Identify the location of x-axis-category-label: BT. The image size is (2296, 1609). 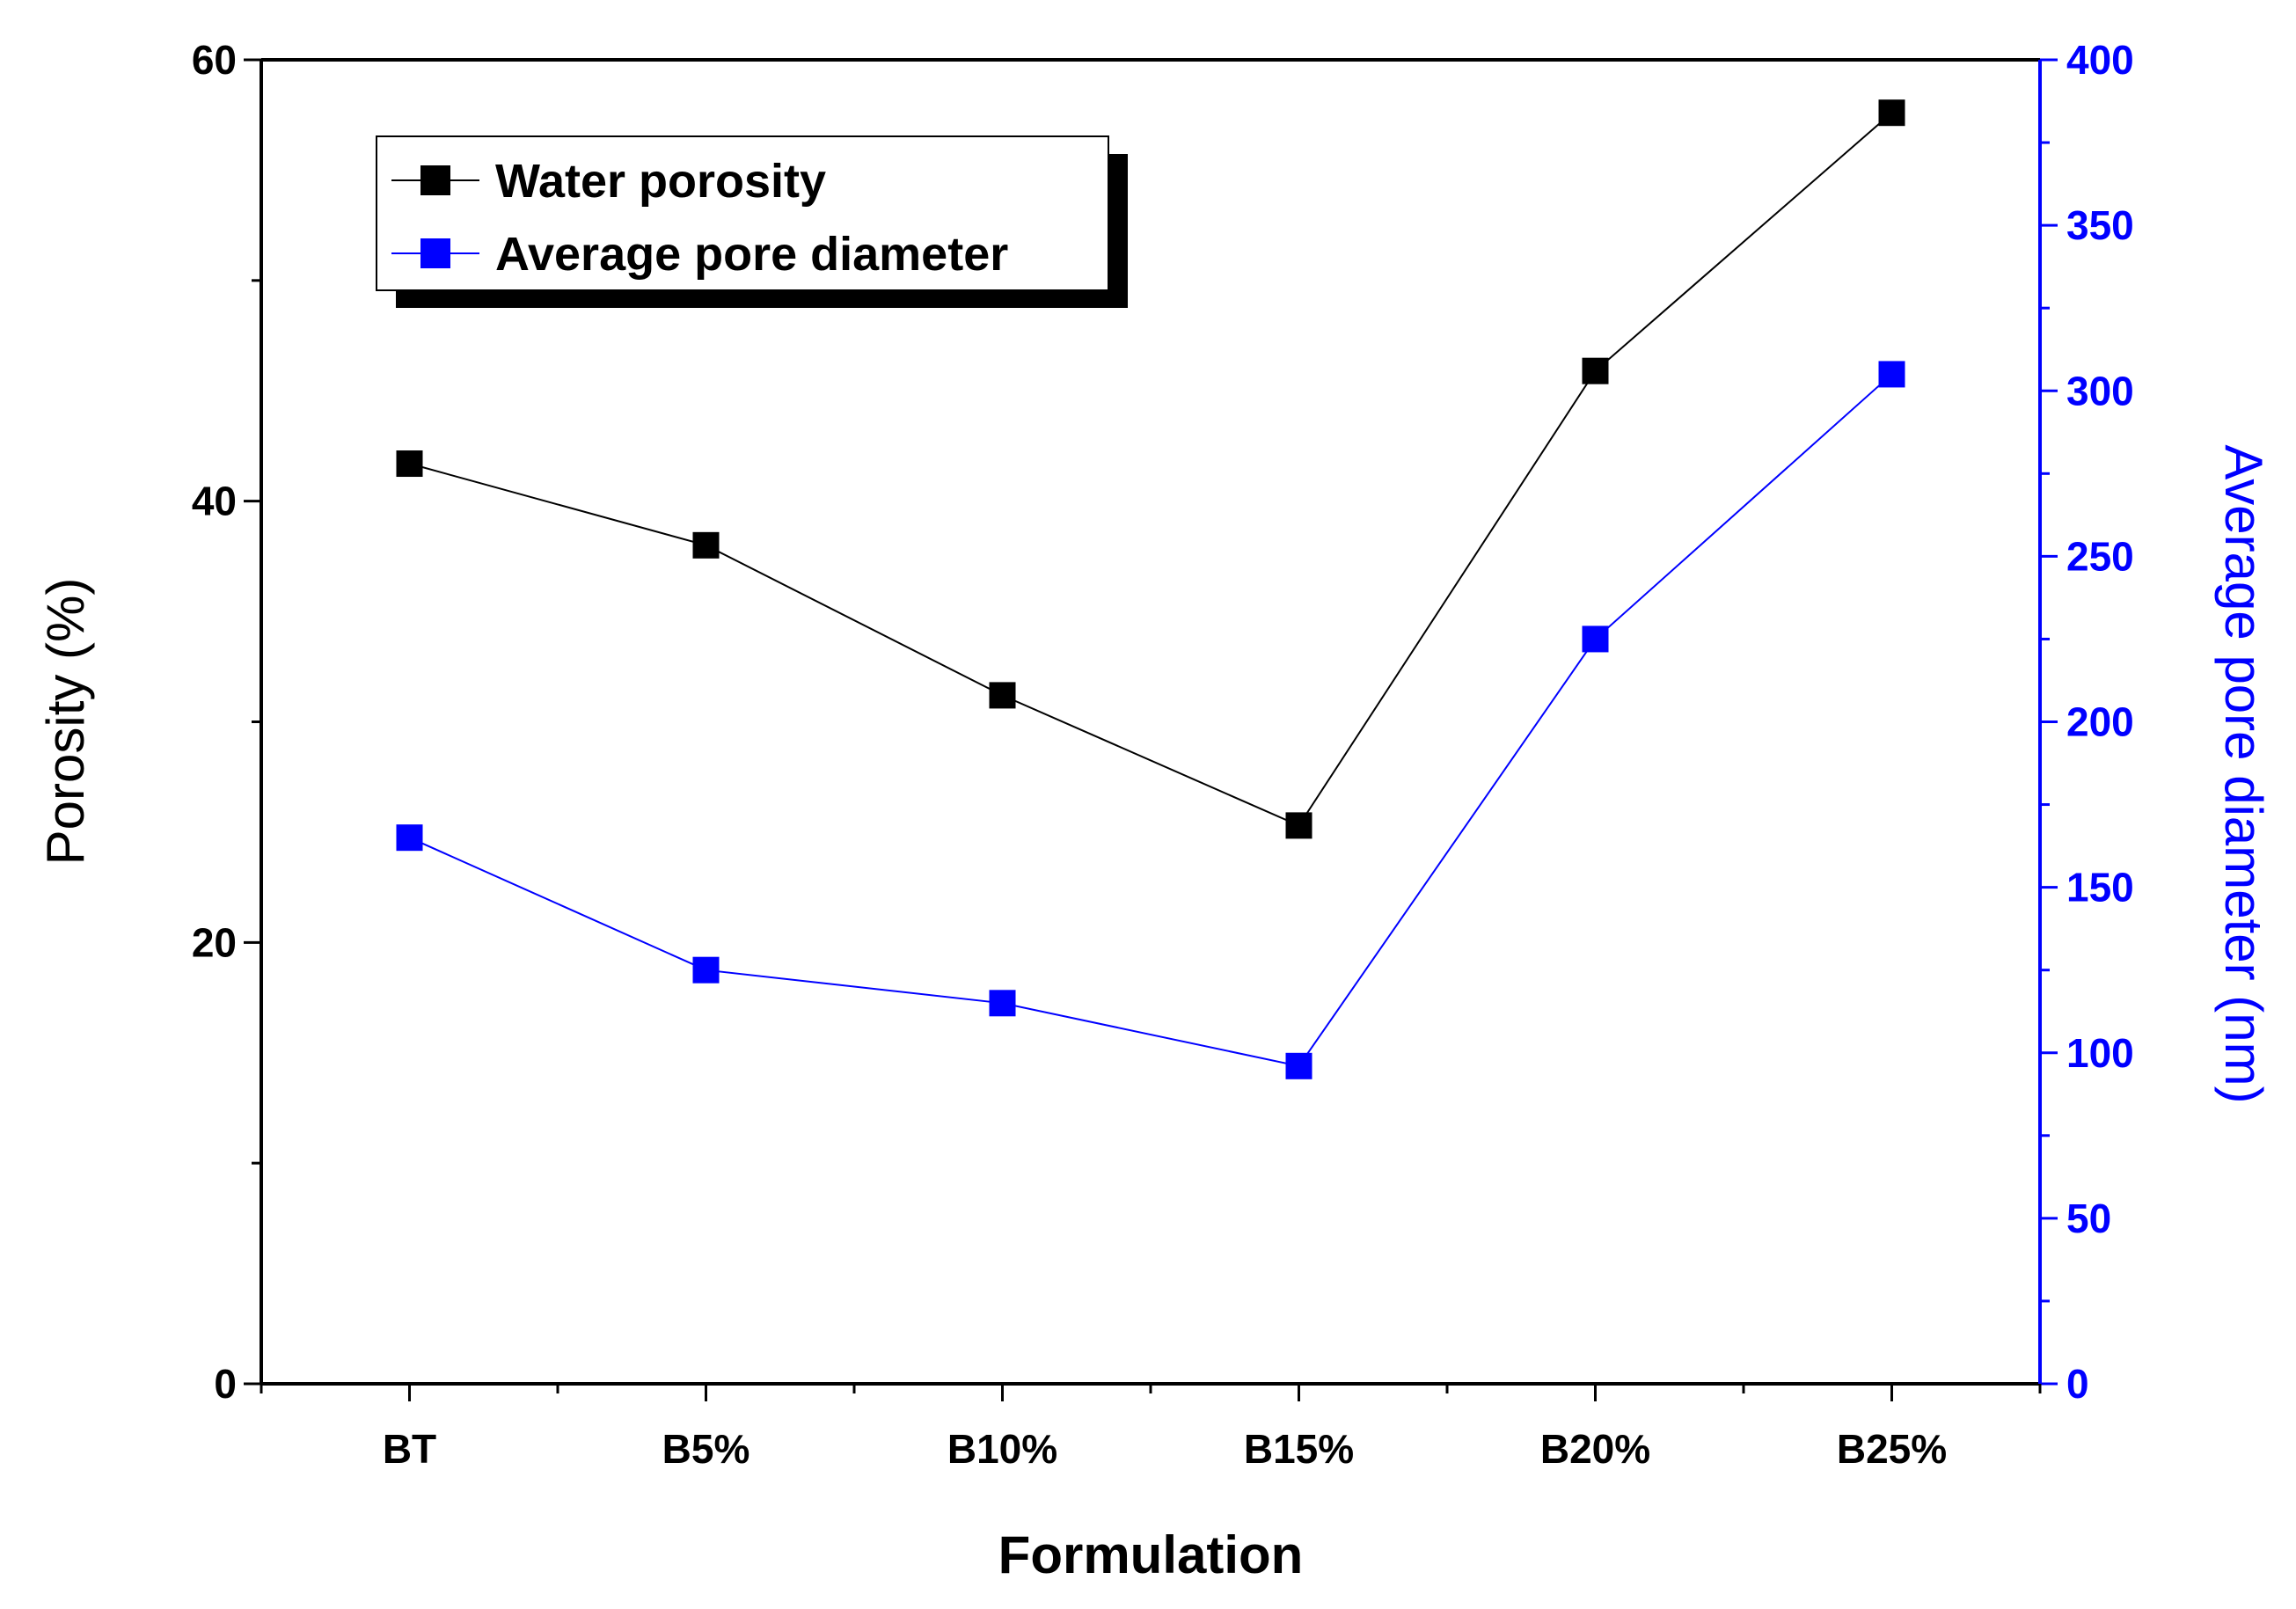
(409, 1449).